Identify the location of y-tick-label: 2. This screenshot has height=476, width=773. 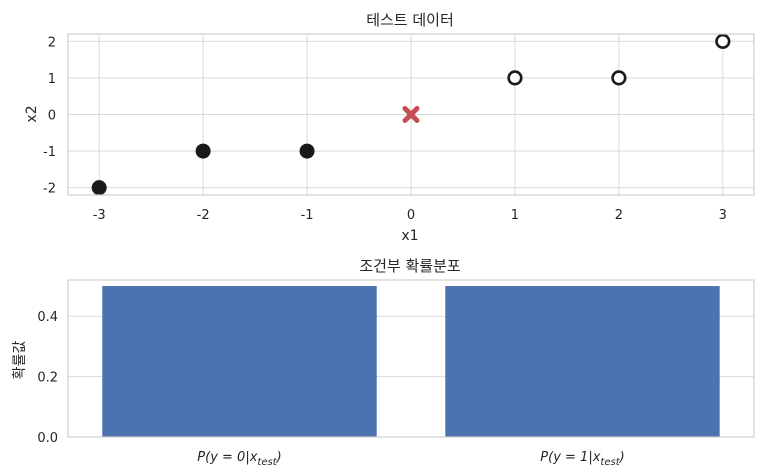
(52, 42).